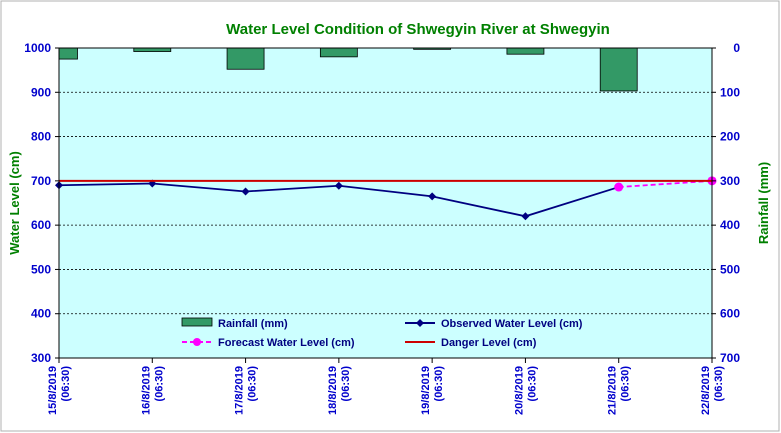 Image resolution: width=781 pixels, height=433 pixels. Describe the element at coordinates (14, 203) in the screenshot. I see `y-axis-label: Water Level (cm)` at that location.